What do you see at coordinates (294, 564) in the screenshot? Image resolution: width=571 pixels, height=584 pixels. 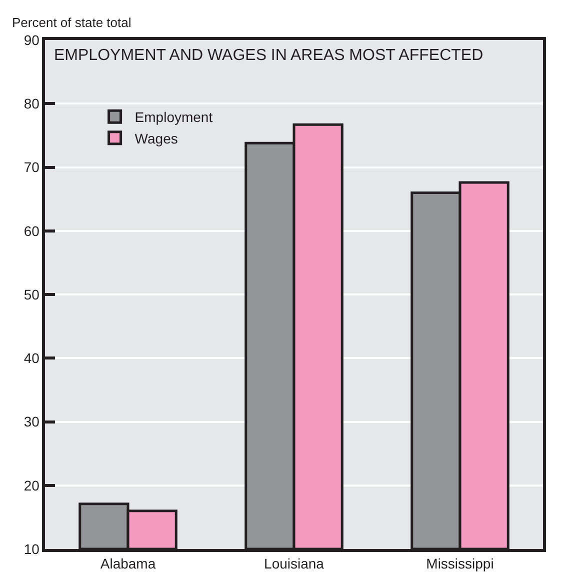 I see `x-tick-label: Louisiana` at bounding box center [294, 564].